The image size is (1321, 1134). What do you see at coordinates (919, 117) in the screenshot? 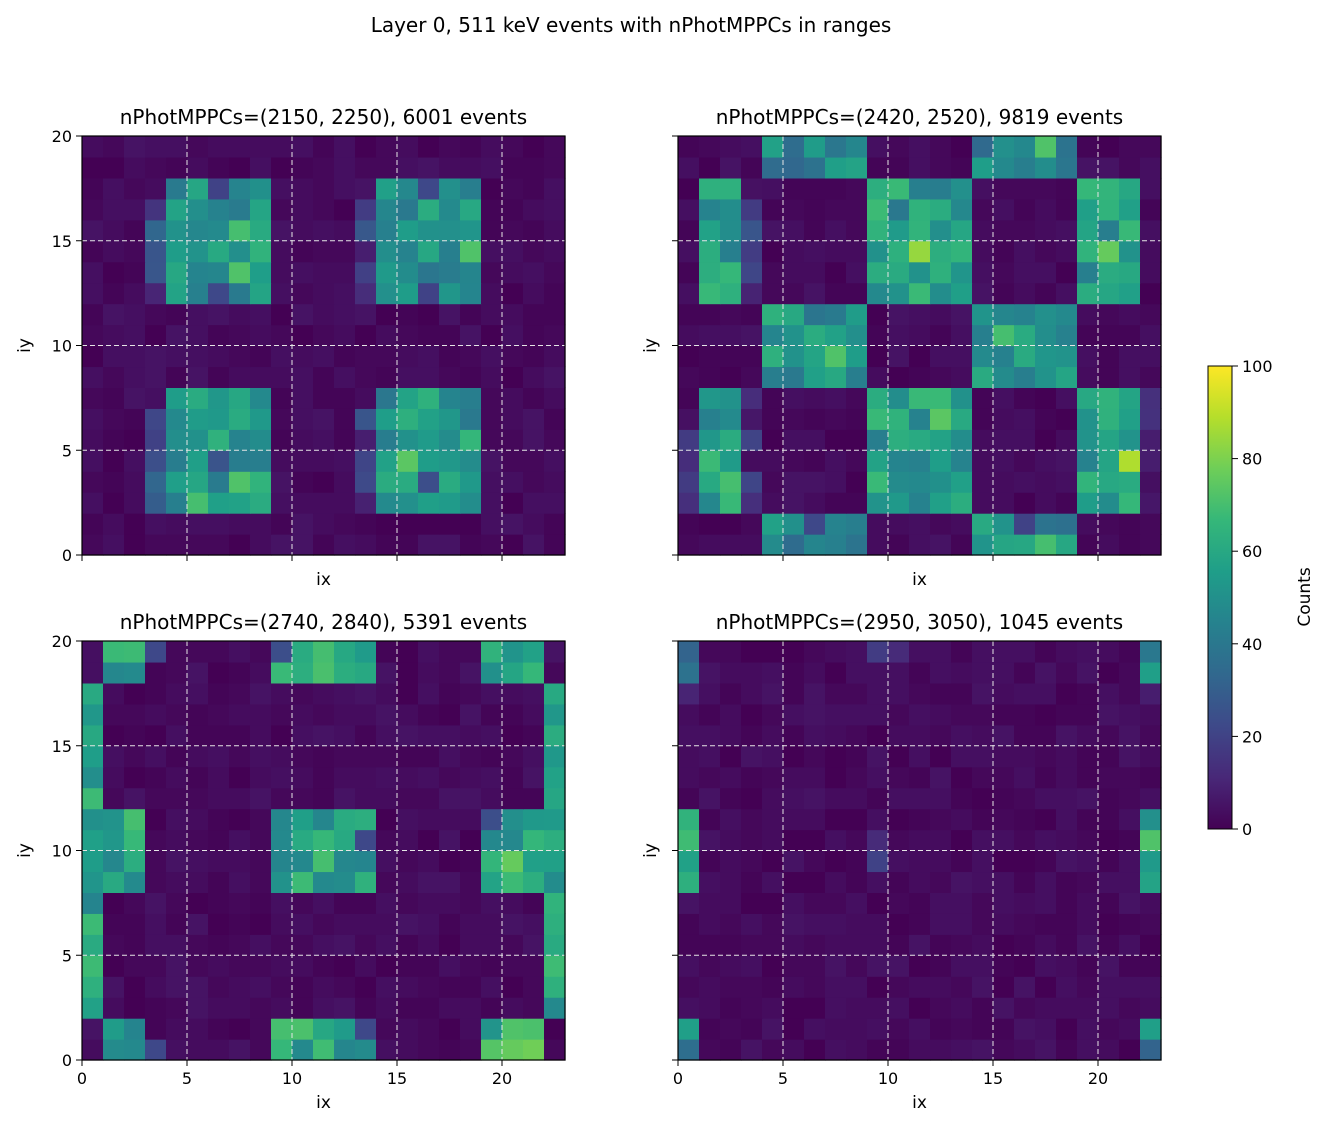
I see `subplot-title: nPhotMPPCs=(2420, 2520), 9819 events` at bounding box center [919, 117].